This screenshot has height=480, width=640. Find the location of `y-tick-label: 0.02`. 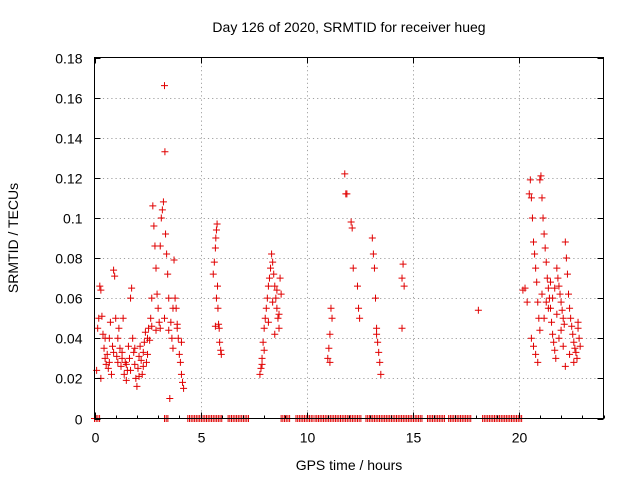

y-tick-label: 0.02 is located at coordinates (68, 379).